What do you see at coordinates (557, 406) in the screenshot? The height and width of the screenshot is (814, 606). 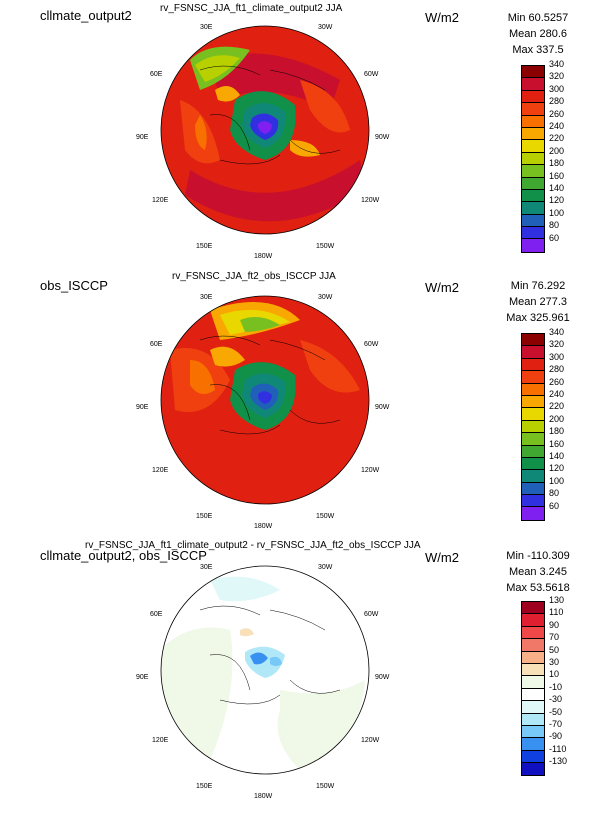 I see `colorbar-tick-label: 220` at bounding box center [557, 406].